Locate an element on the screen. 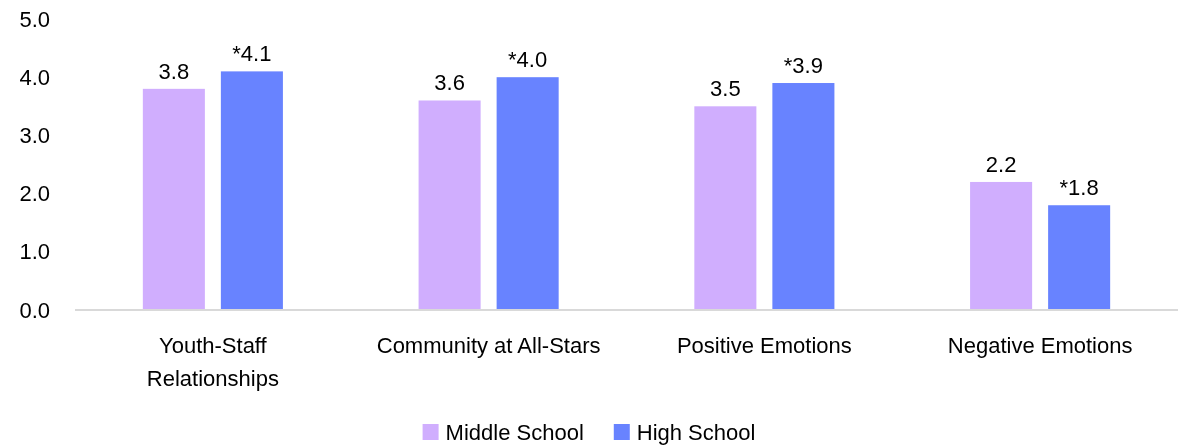 This screenshot has height=447, width=1178. y-tick-label: 0.0 is located at coordinates (34, 310).